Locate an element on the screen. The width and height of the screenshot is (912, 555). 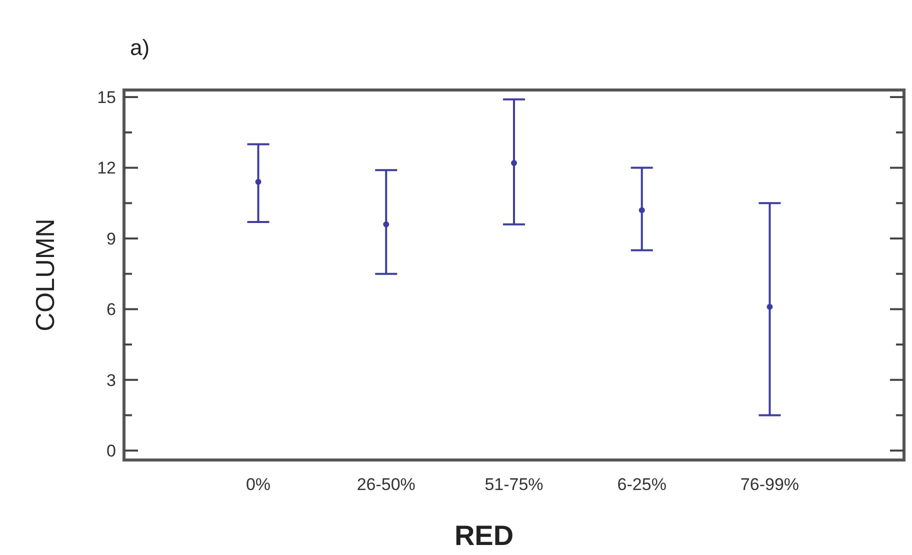
x-tick-label: 76-99% is located at coordinates (770, 484).